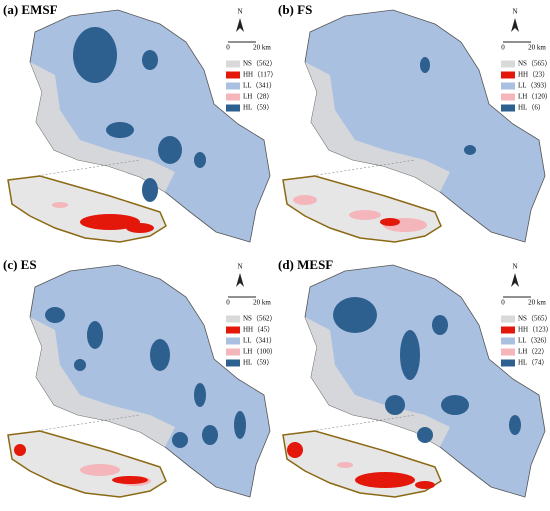 The image size is (550, 511). What do you see at coordinates (531, 108) in the screenshot?
I see `legend-label: HL（6）` at bounding box center [531, 108].